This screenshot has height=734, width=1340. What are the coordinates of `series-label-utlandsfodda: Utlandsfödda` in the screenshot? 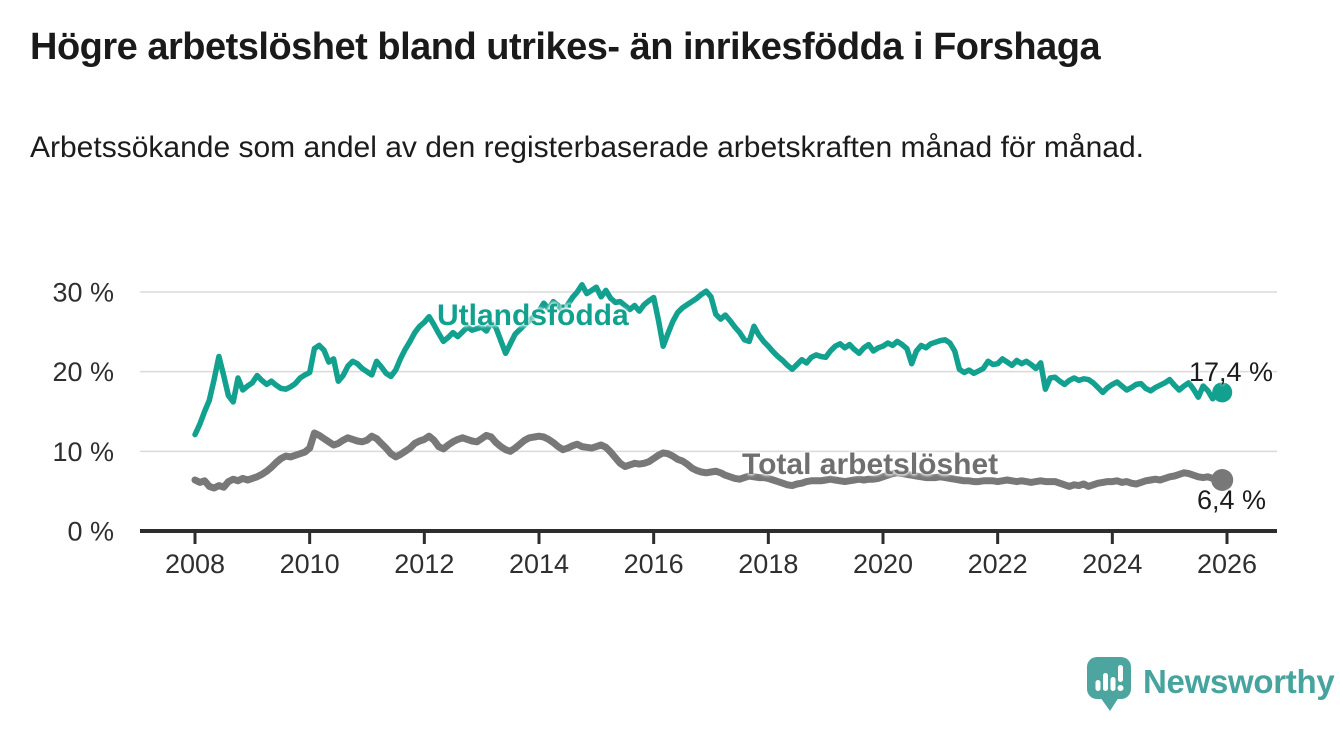 It's located at (533, 315).